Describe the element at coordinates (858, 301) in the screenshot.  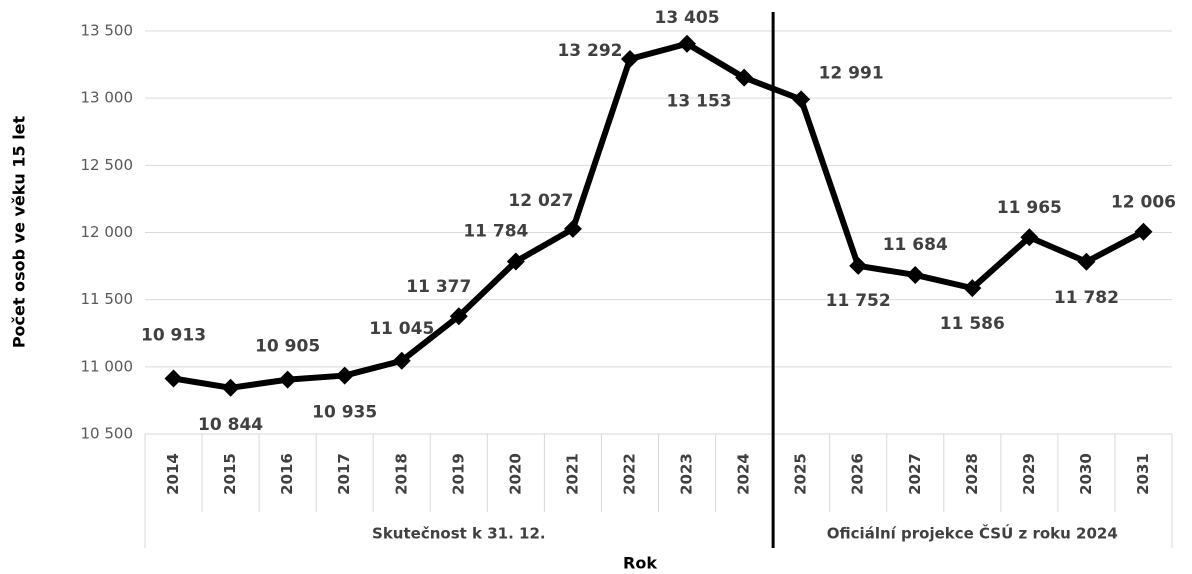
I see `data-label: 11 752` at that location.